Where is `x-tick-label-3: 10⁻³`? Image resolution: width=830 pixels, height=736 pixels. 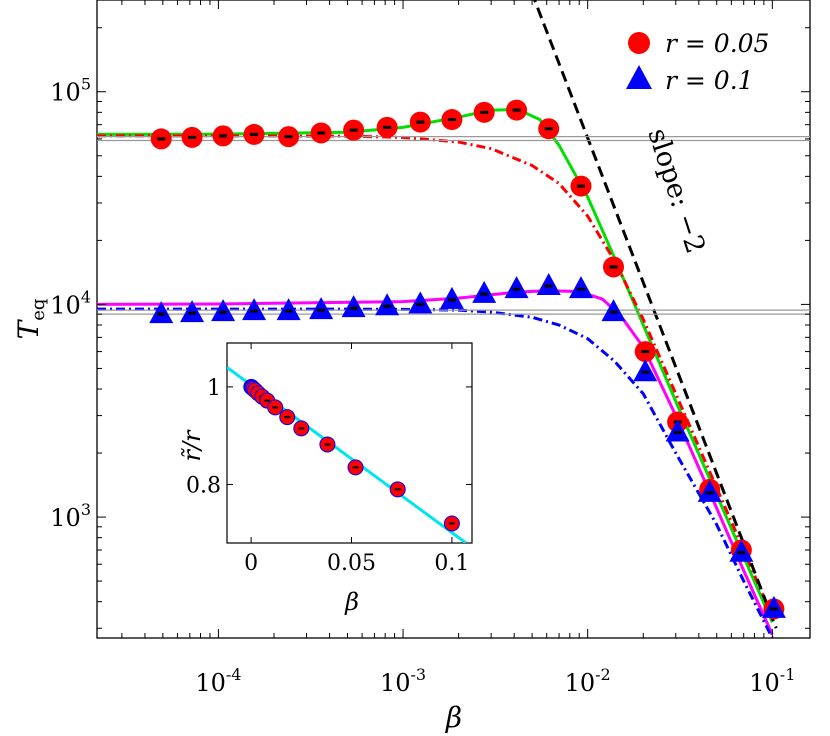
x-tick-label-3: 10⁻³ is located at coordinates (403, 681).